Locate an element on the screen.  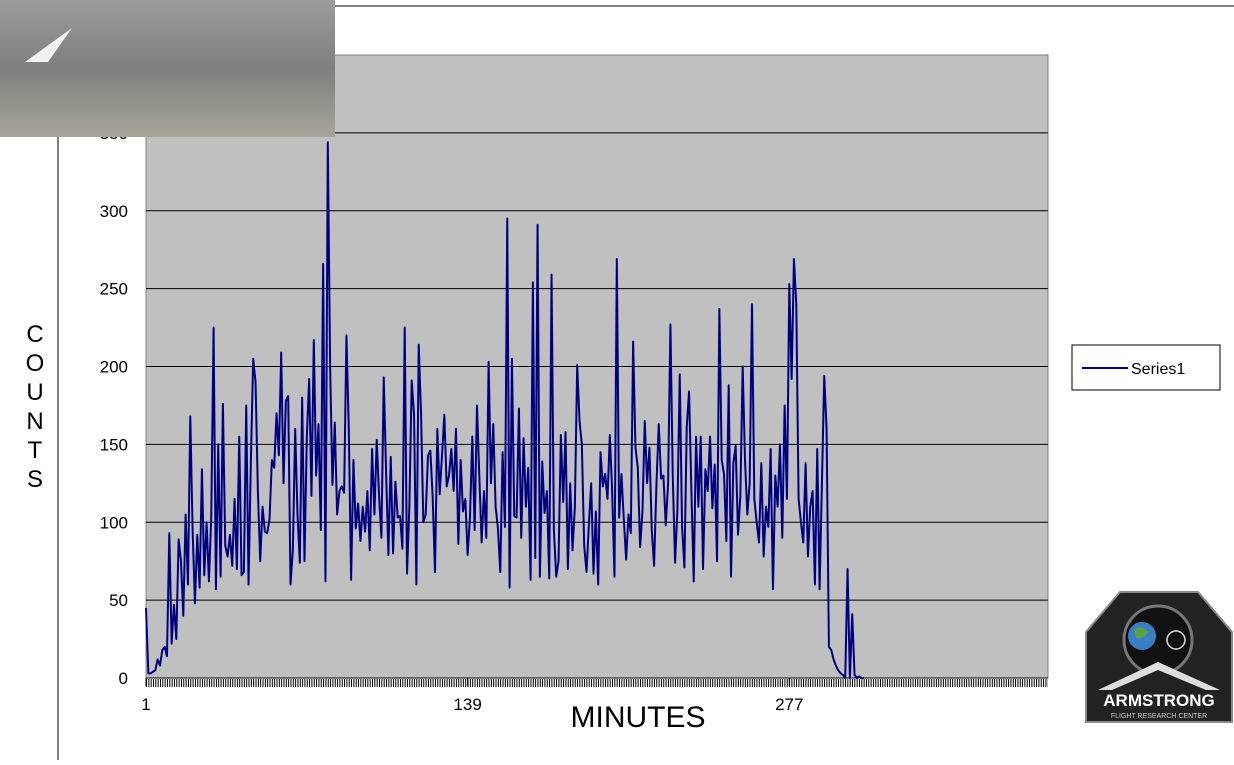
legend-label: Series1 is located at coordinates (1158, 369).